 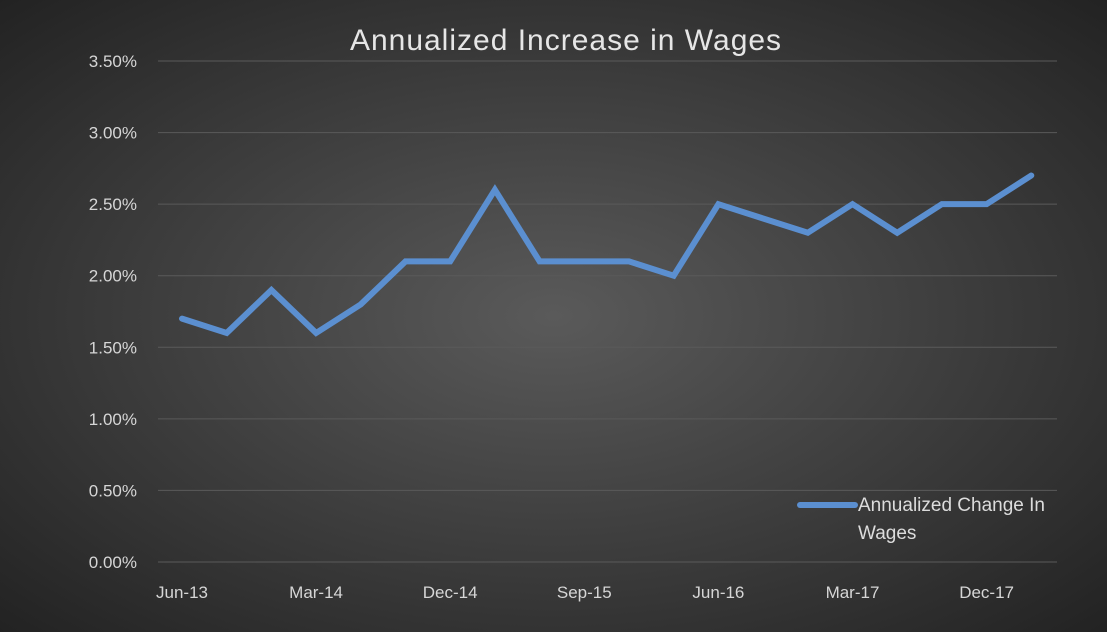 What do you see at coordinates (113, 347) in the screenshot?
I see `y-tick-label: 1.50%` at bounding box center [113, 347].